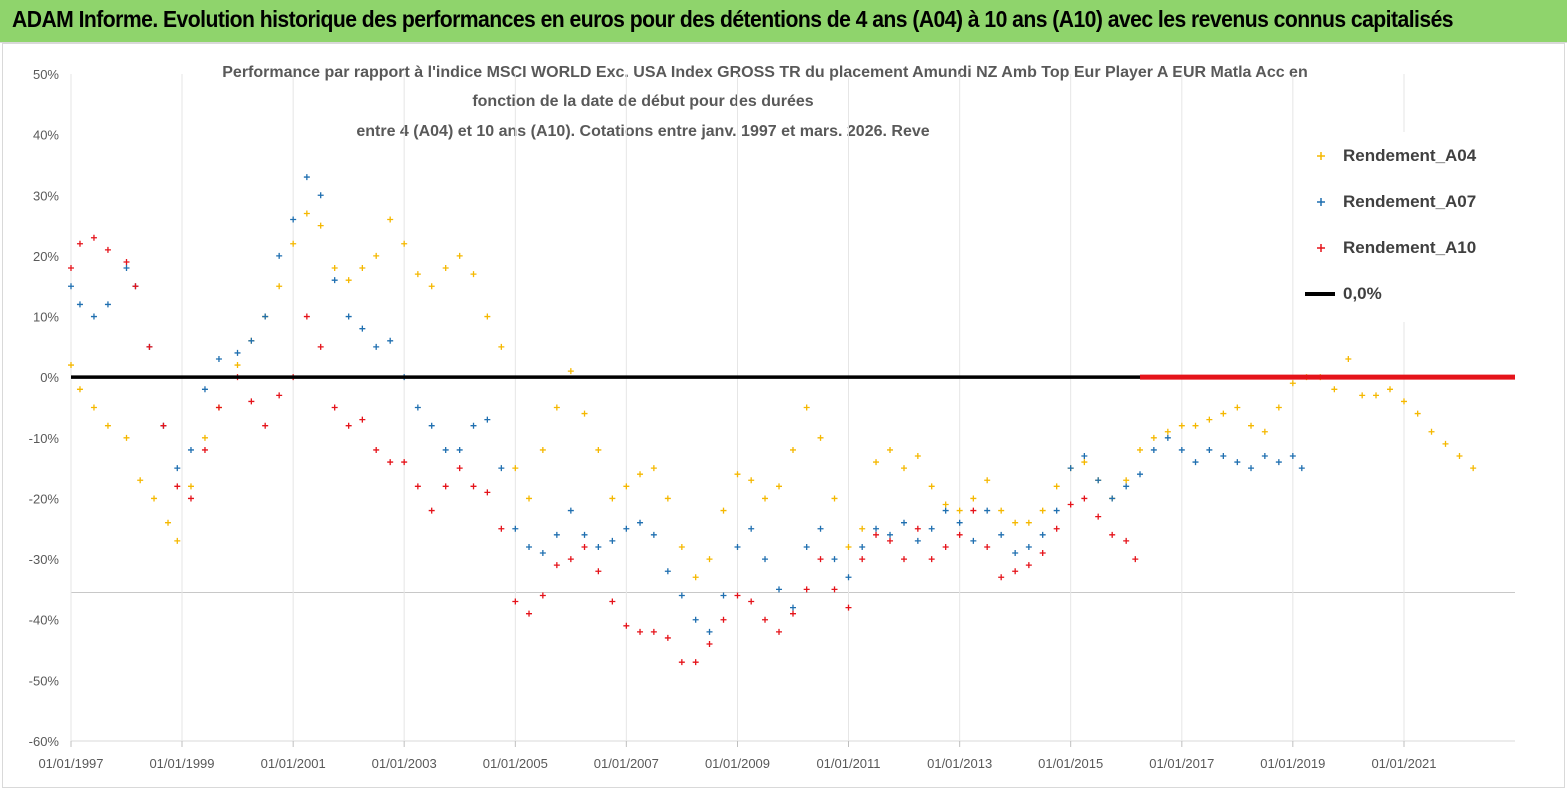 The image size is (1567, 790). I want to click on y-tick-label: 30%, so click(46, 195).